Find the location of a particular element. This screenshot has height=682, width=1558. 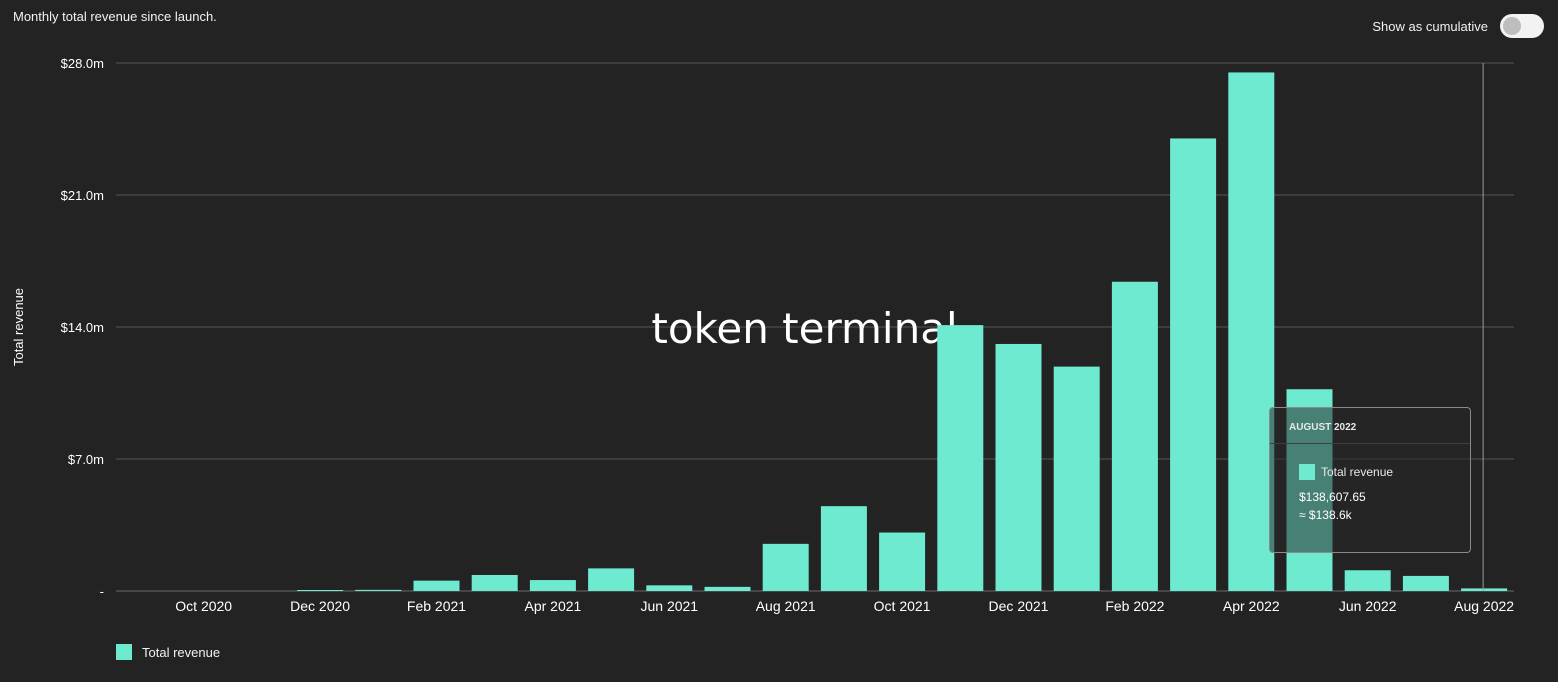

x-tick-label: Oct 2020 is located at coordinates (203, 606).